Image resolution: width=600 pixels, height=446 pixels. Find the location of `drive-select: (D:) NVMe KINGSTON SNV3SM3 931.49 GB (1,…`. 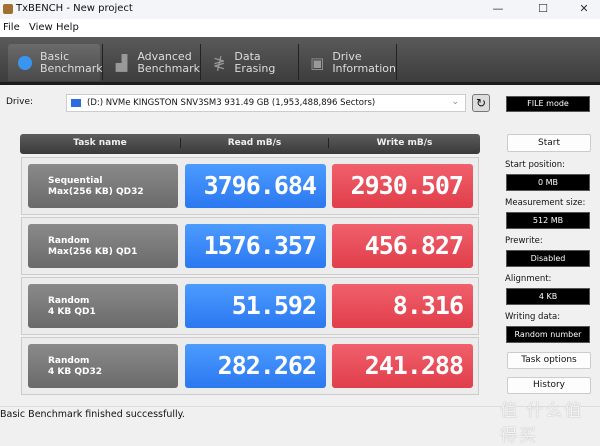

drive-select: (D:) NVMe KINGSTON SNV3SM3 931.49 GB (1,… is located at coordinates (266, 103).